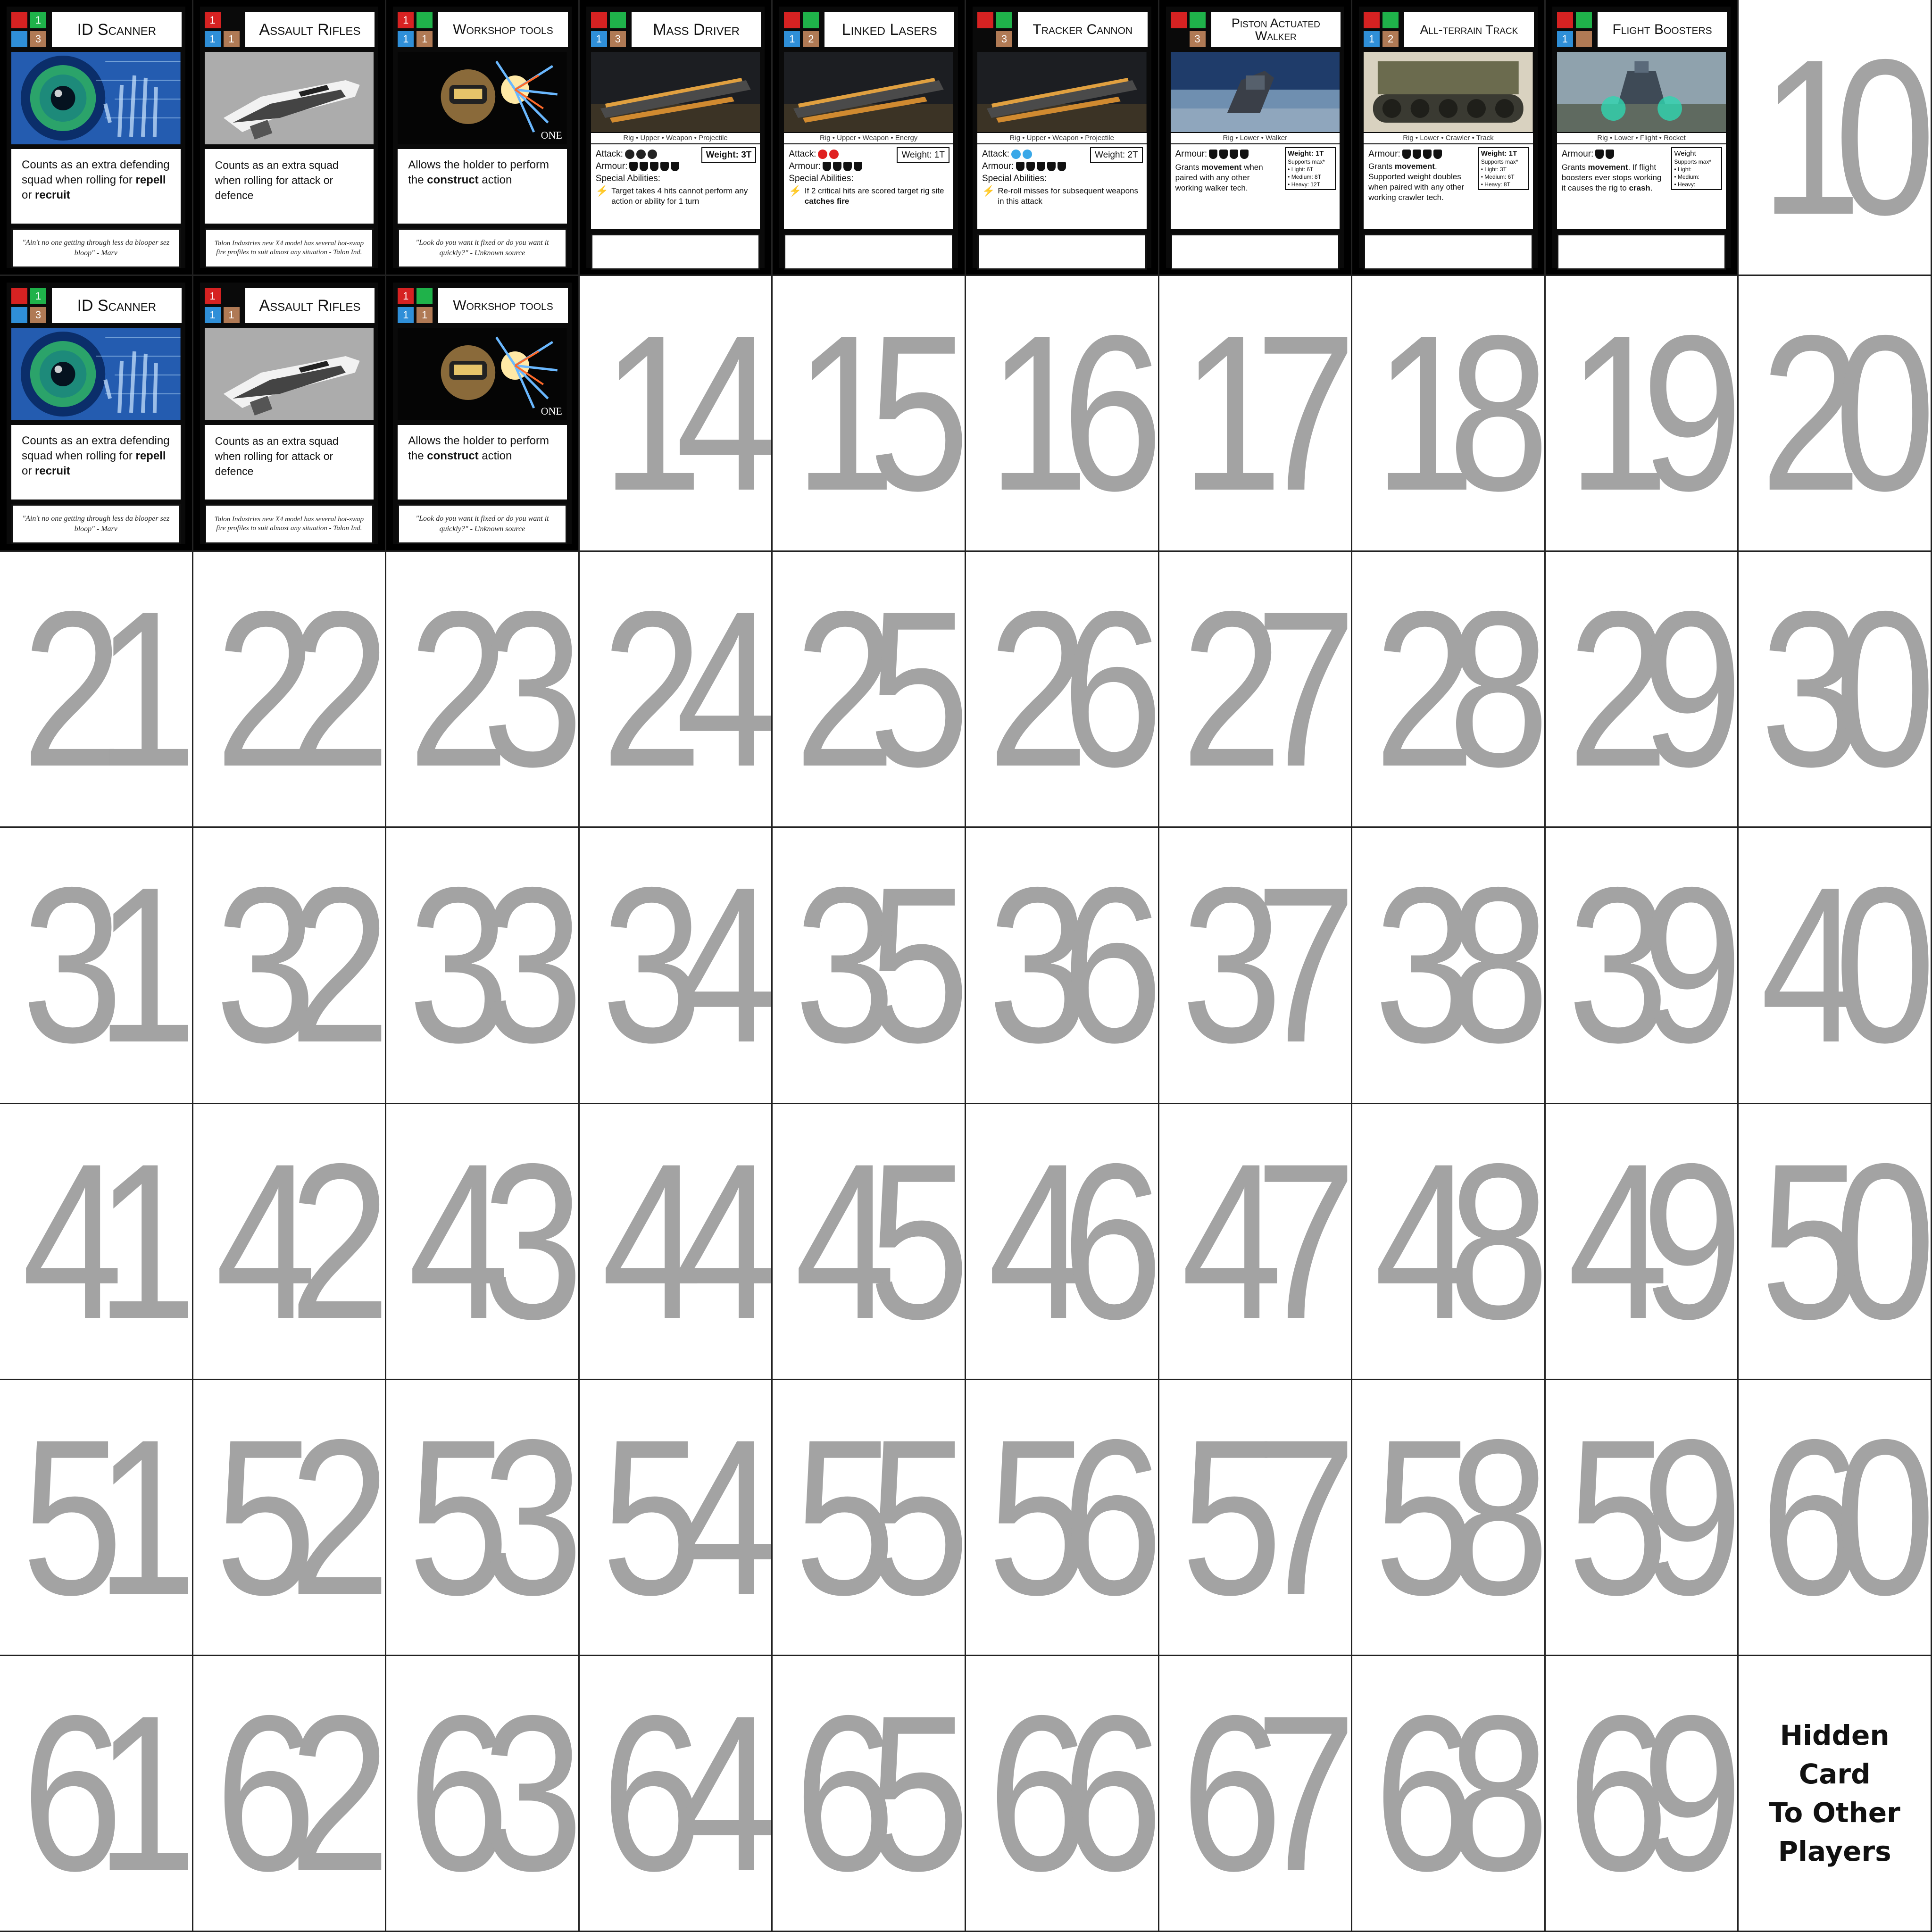  I want to click on slot-number: 58, so click(1459, 1517).